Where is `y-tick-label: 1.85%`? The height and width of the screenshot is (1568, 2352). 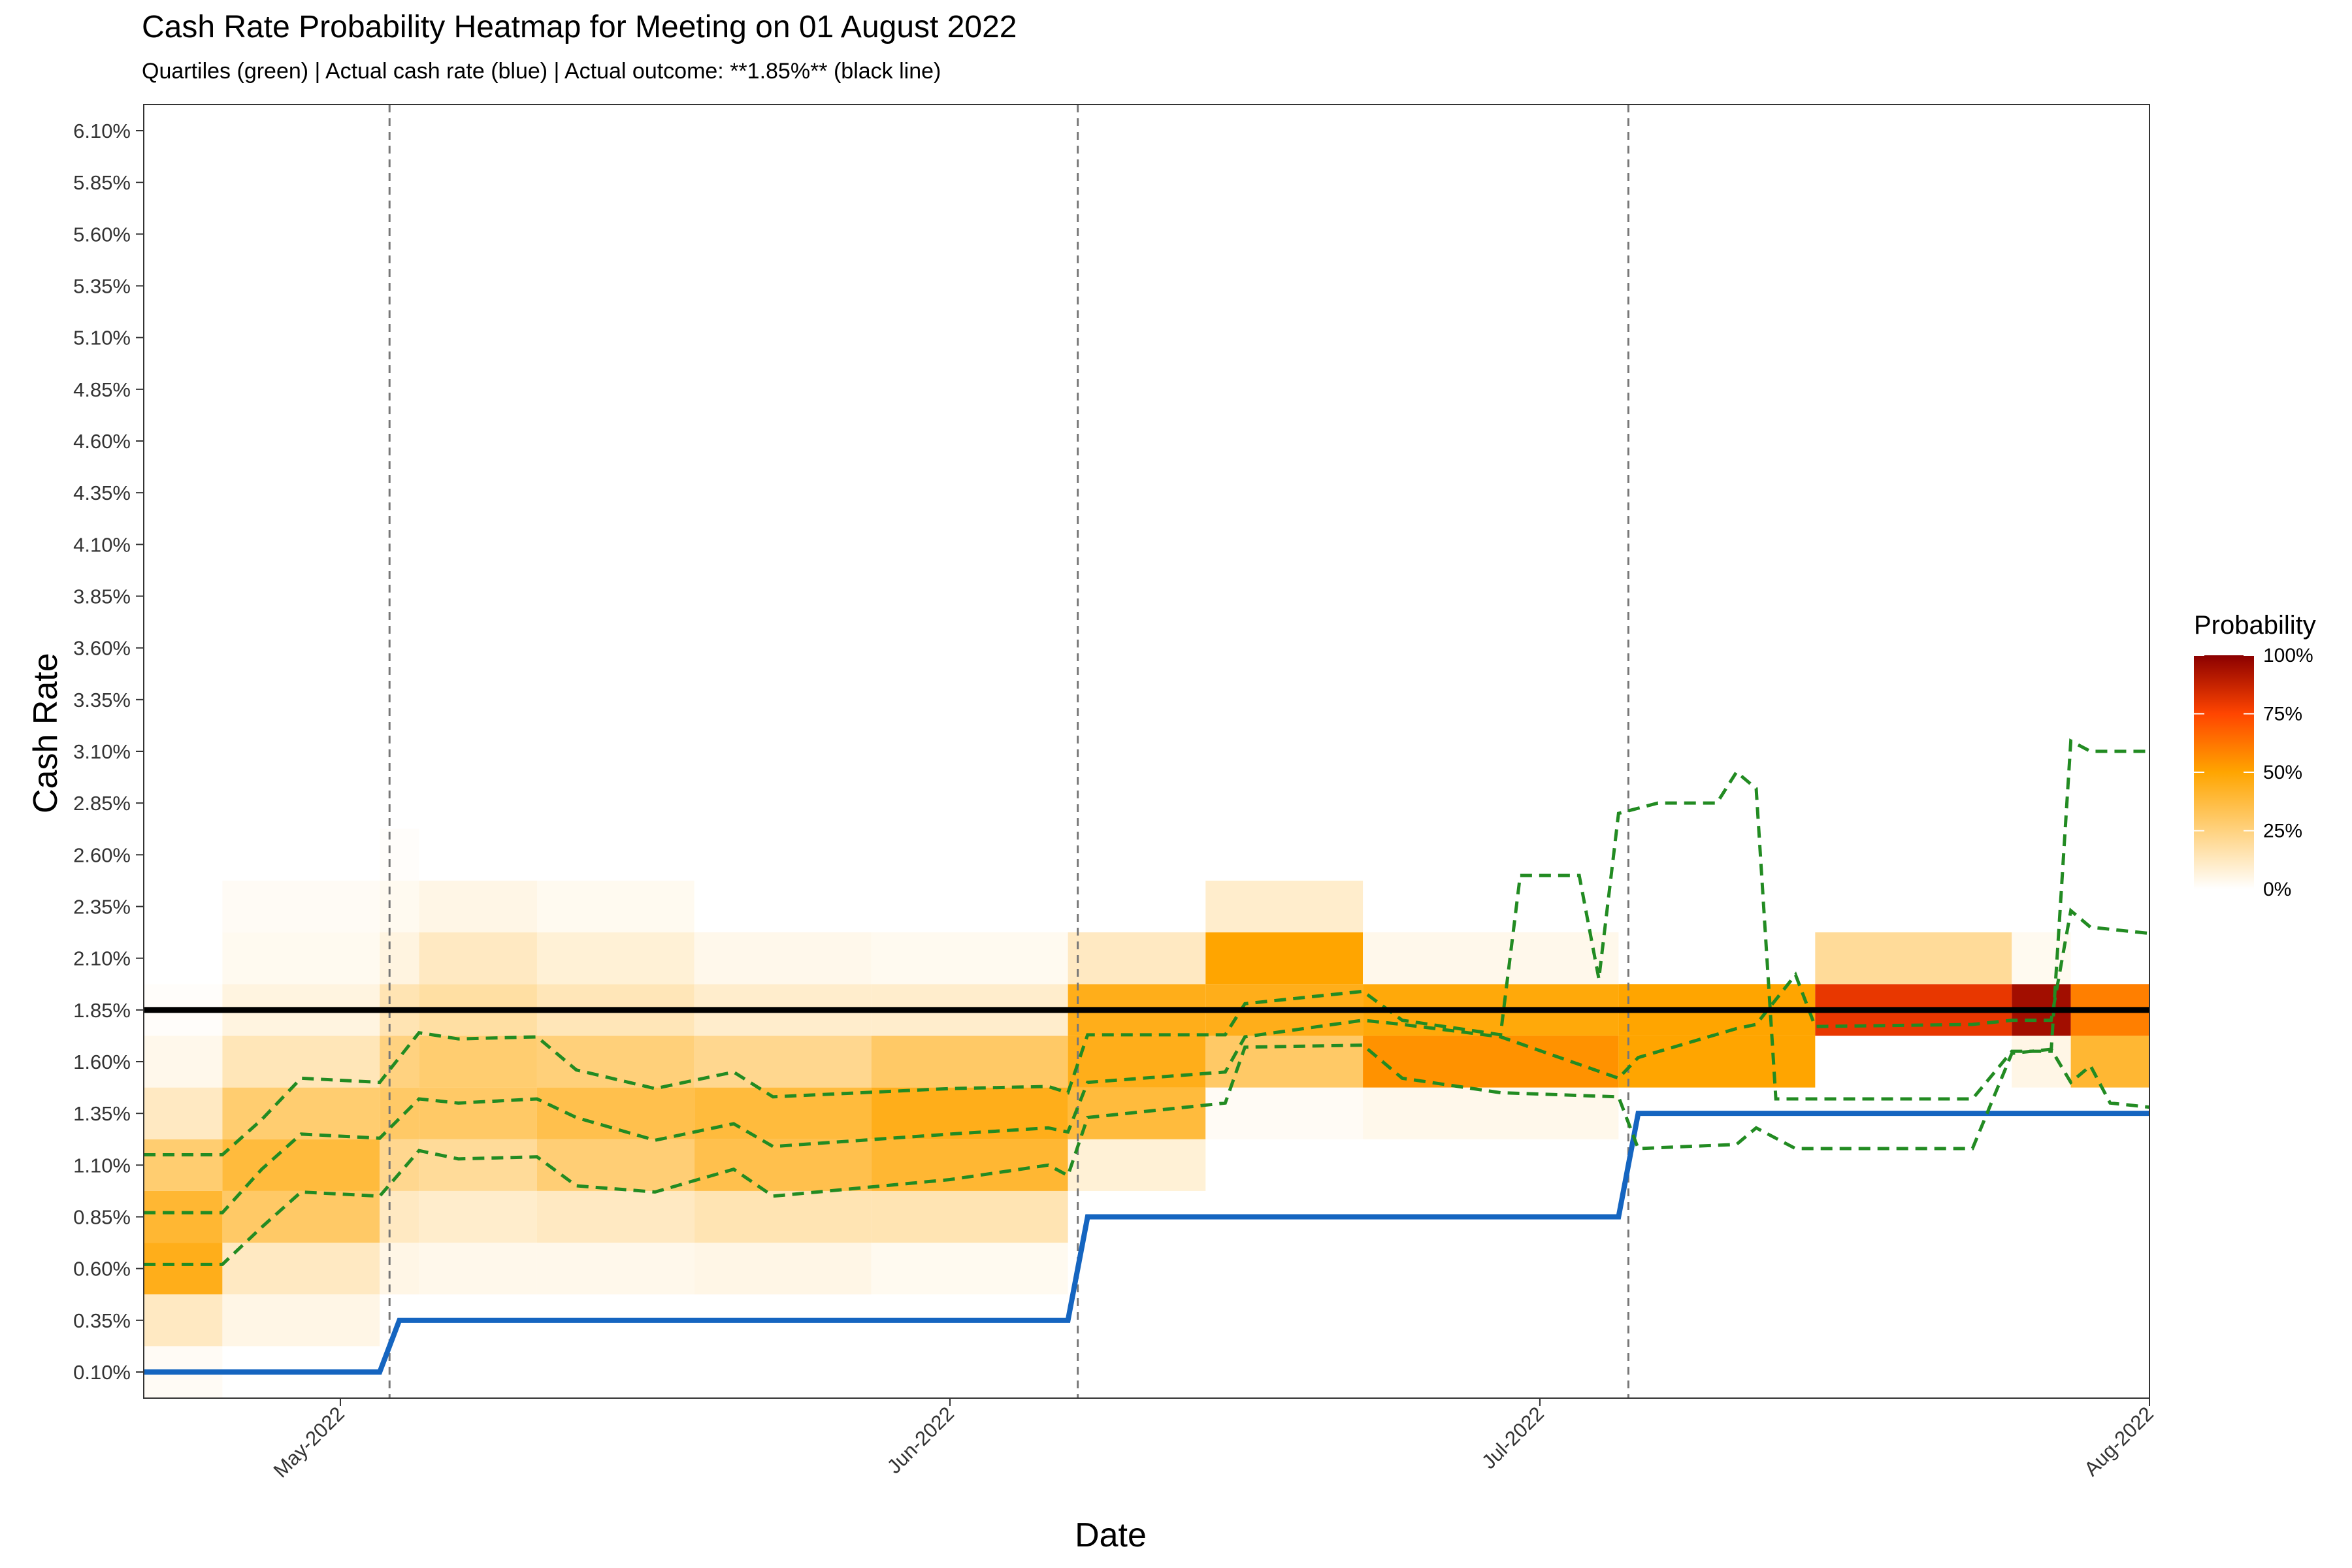
y-tick-label: 1.85% is located at coordinates (102, 1010).